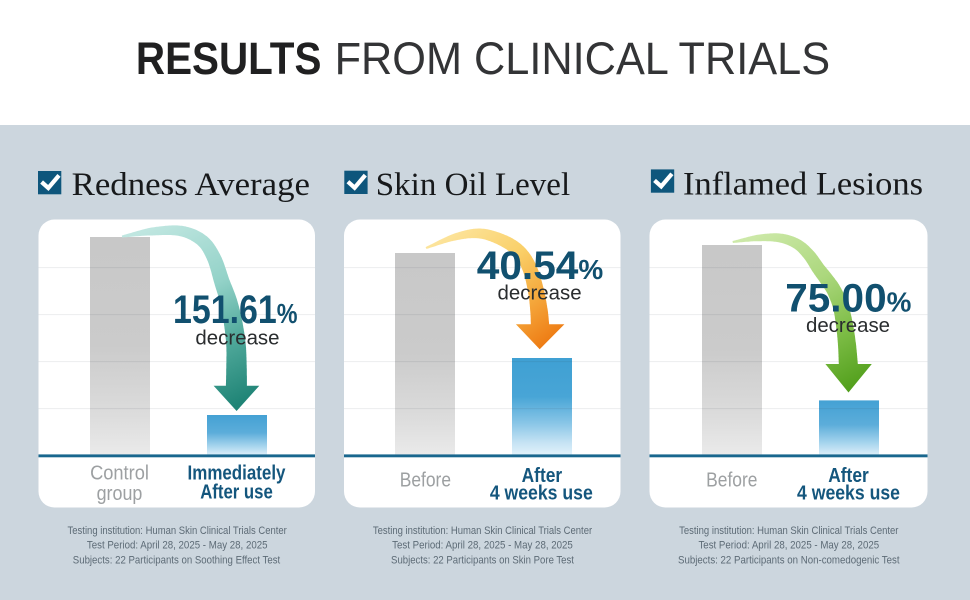 The image size is (970, 600). What do you see at coordinates (582, 59) in the screenshot?
I see `svg-text: FROM CLINICAL TRIALS` at bounding box center [582, 59].